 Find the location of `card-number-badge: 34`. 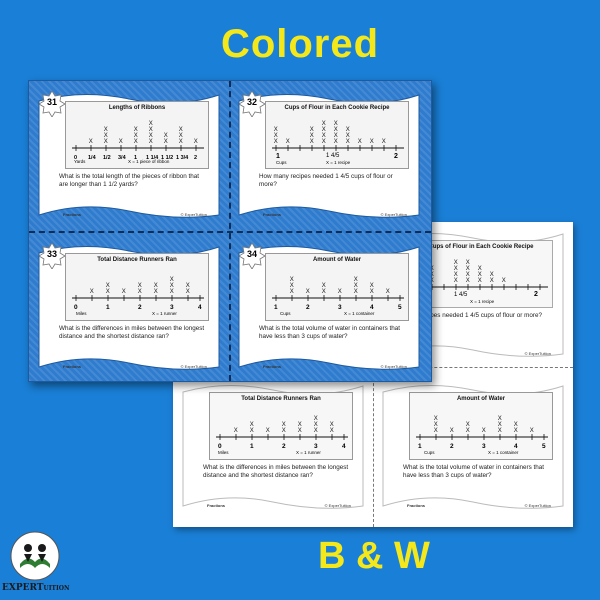

card-number-badge: 34 is located at coordinates (252, 256).